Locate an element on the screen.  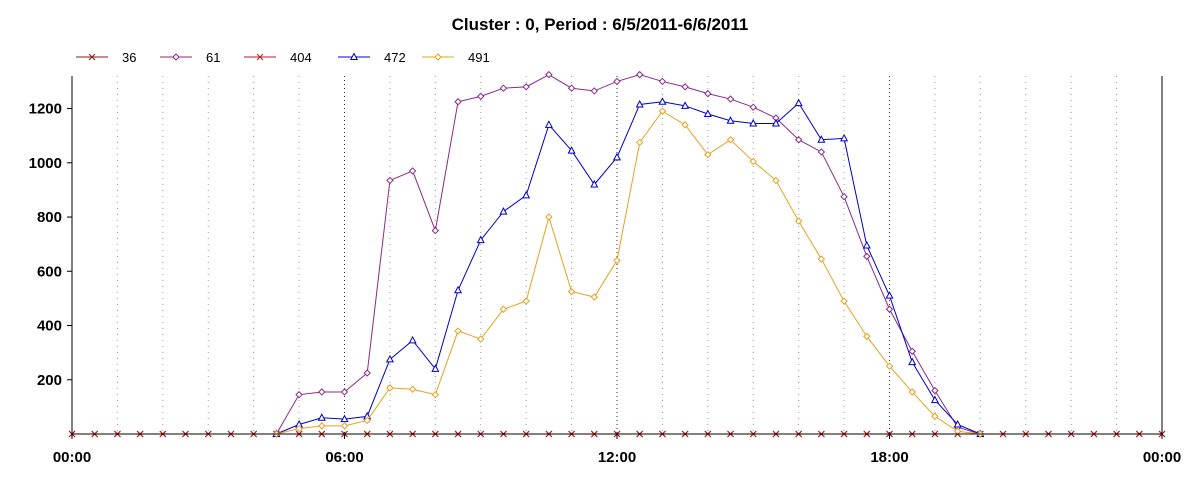
x-tick-label: 06:00 is located at coordinates (344, 457).